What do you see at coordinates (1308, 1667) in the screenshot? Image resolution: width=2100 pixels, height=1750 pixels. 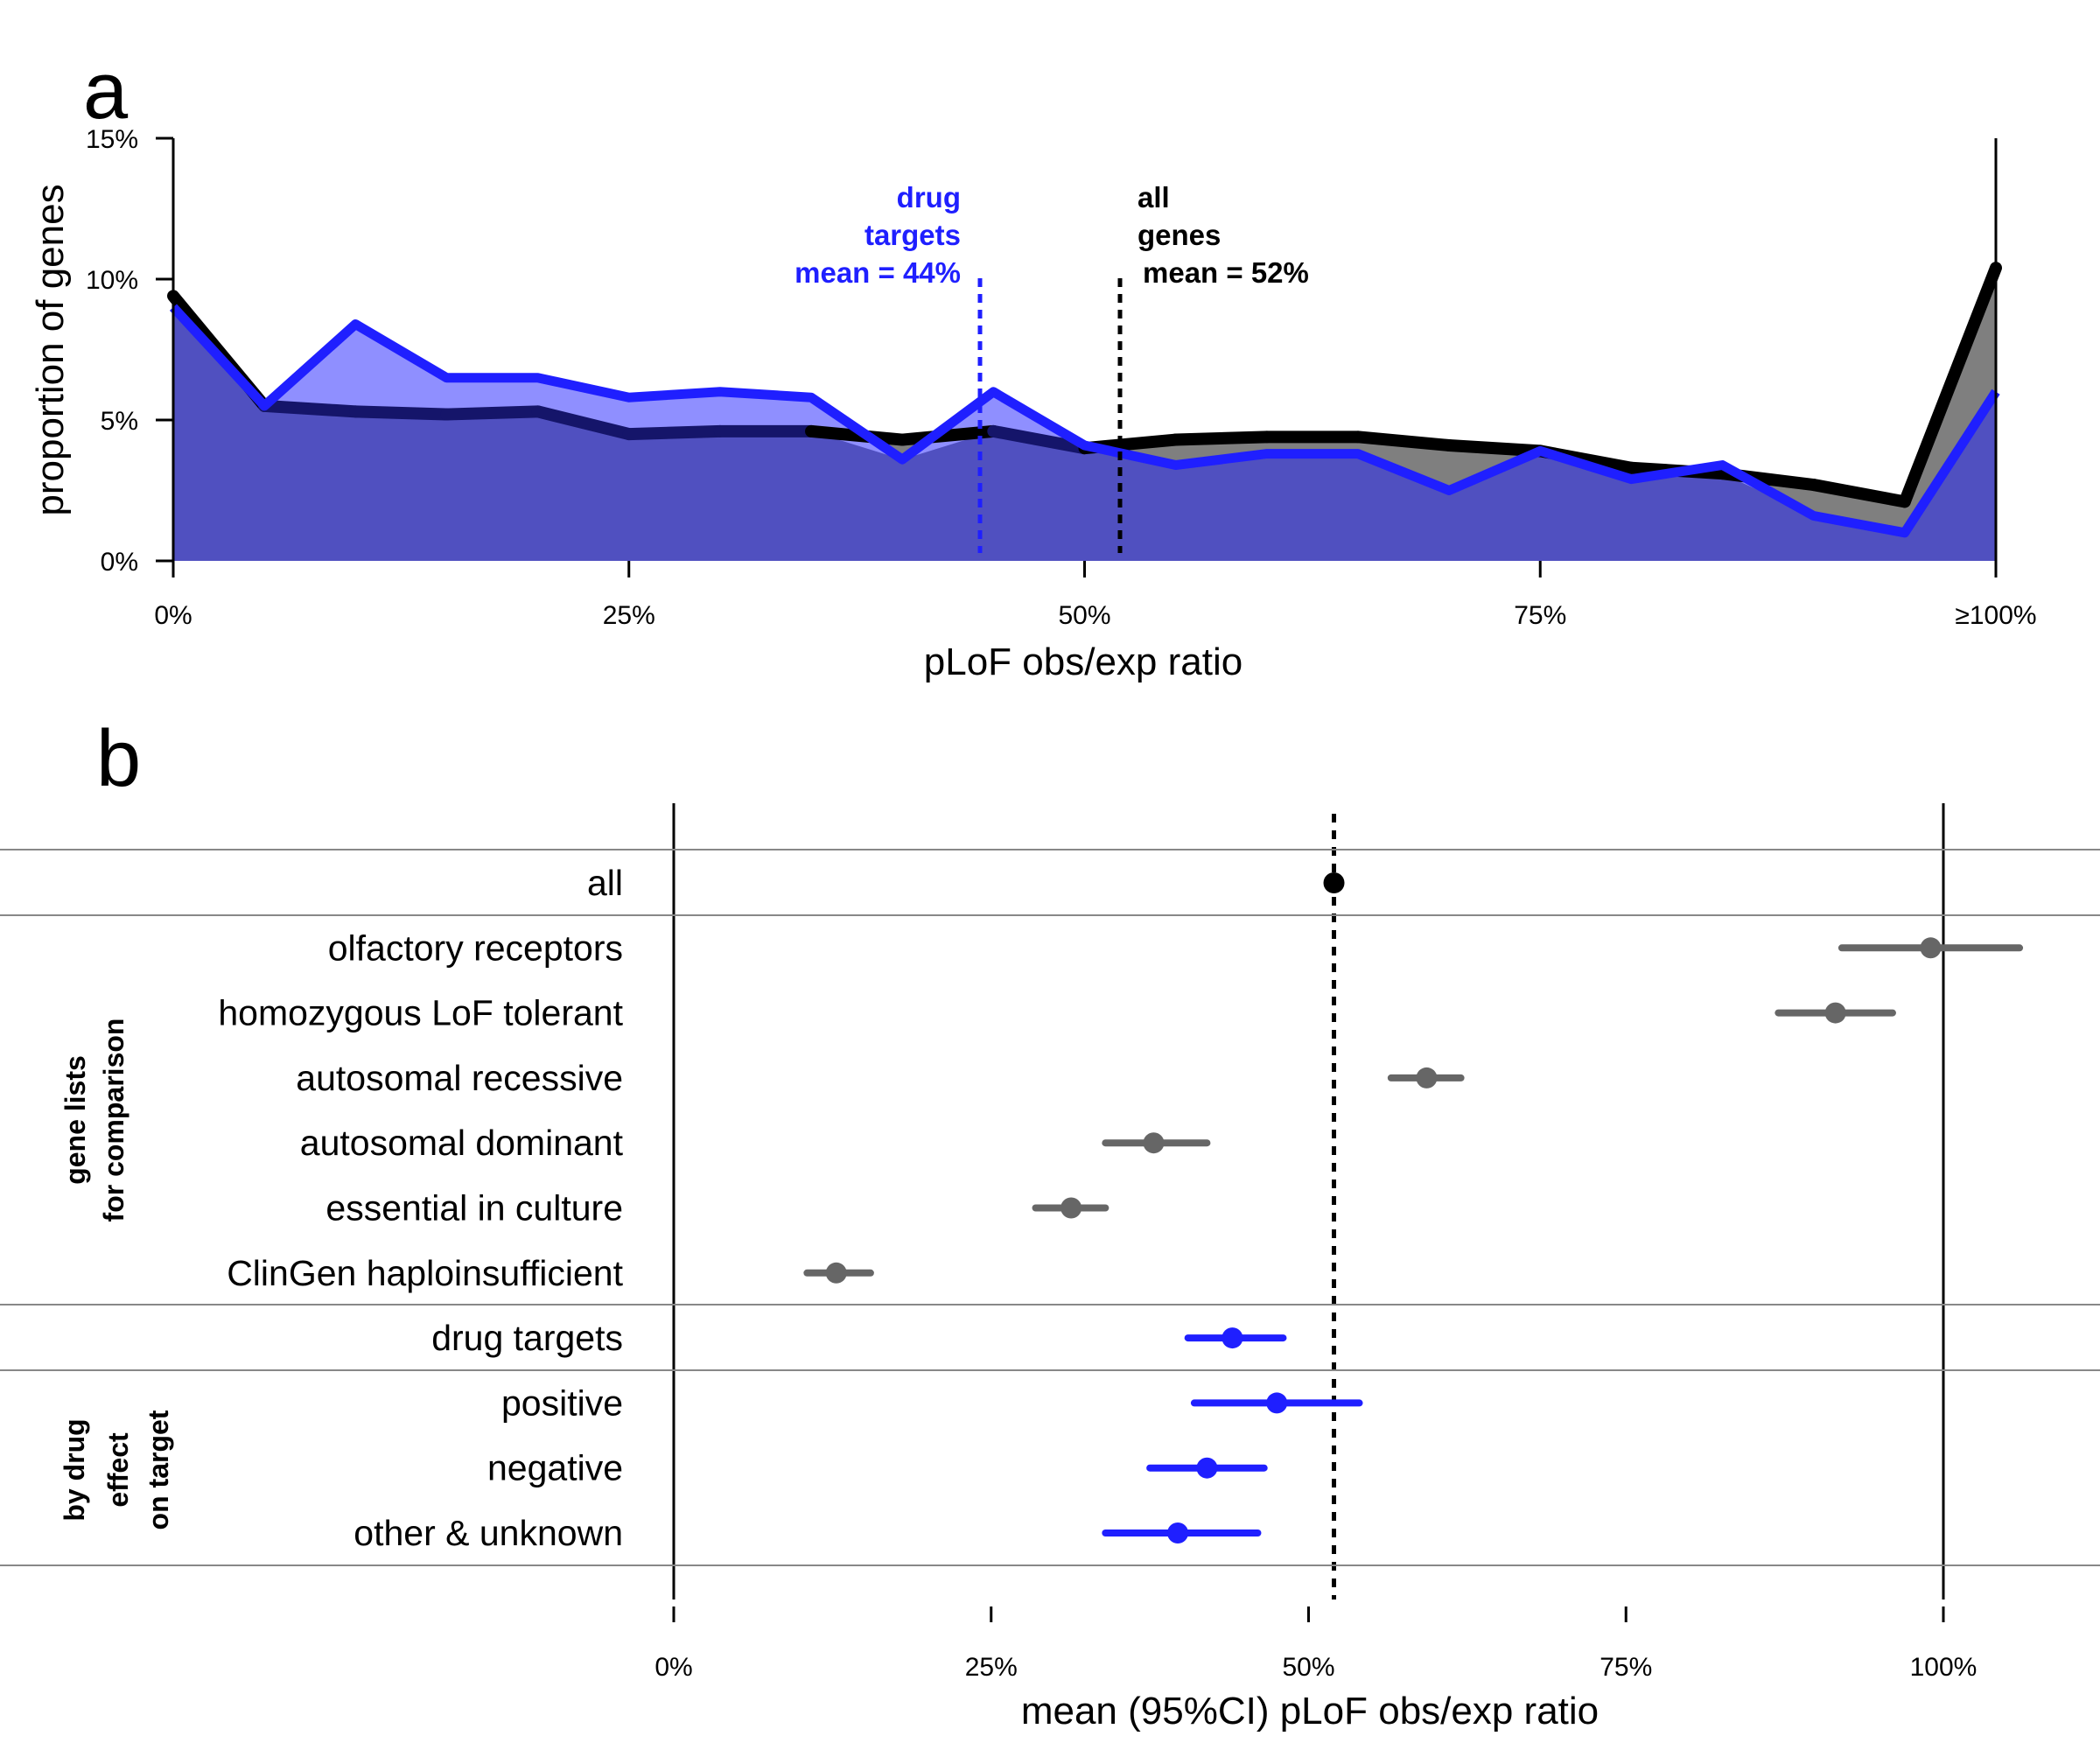 I see `panel-b-x-tick-label: 50%` at bounding box center [1308, 1667].